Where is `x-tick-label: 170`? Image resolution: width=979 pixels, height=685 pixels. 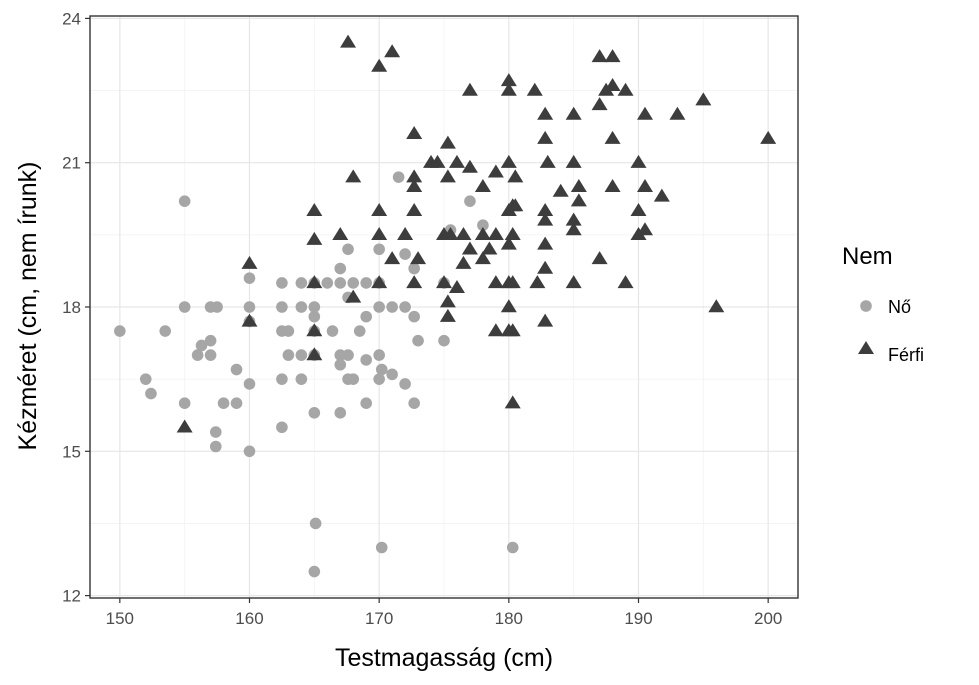 x-tick-label: 170 is located at coordinates (379, 618).